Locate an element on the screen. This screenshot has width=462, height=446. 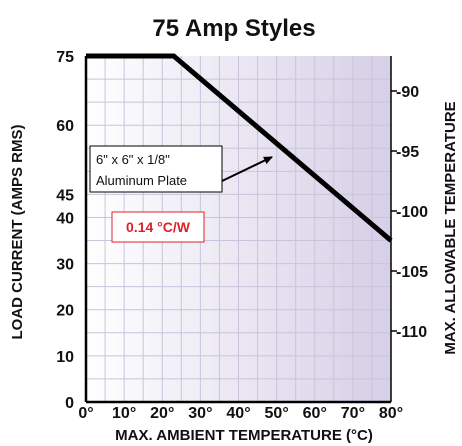
y-tick-label: 45 is located at coordinates (65, 195).